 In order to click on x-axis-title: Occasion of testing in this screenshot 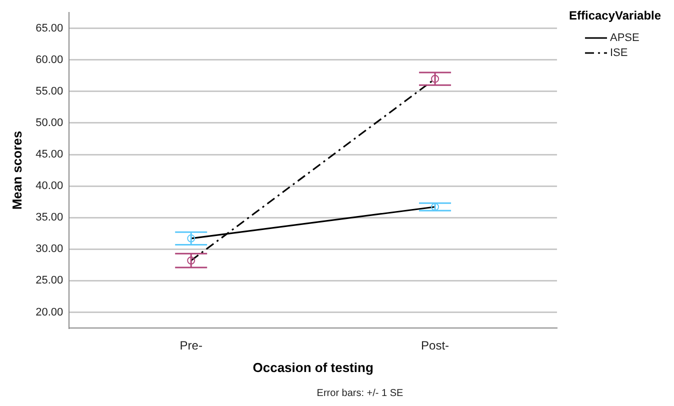, I will do `click(313, 367)`.